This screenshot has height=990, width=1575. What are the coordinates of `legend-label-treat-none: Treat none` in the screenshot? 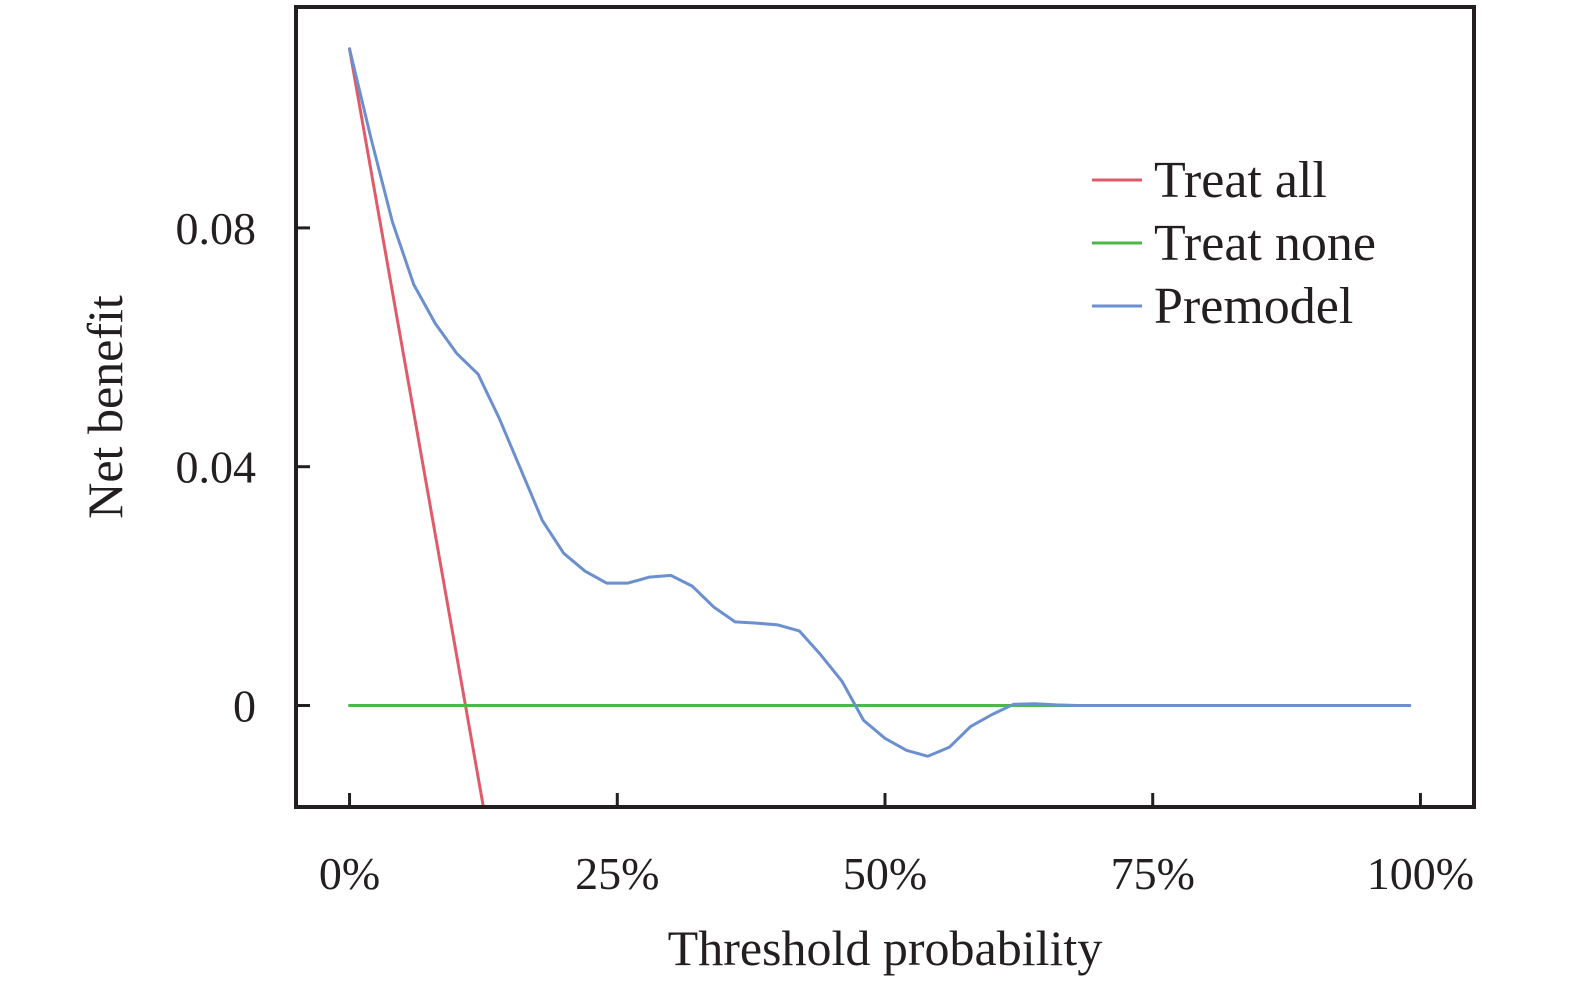 It's located at (1265, 243).